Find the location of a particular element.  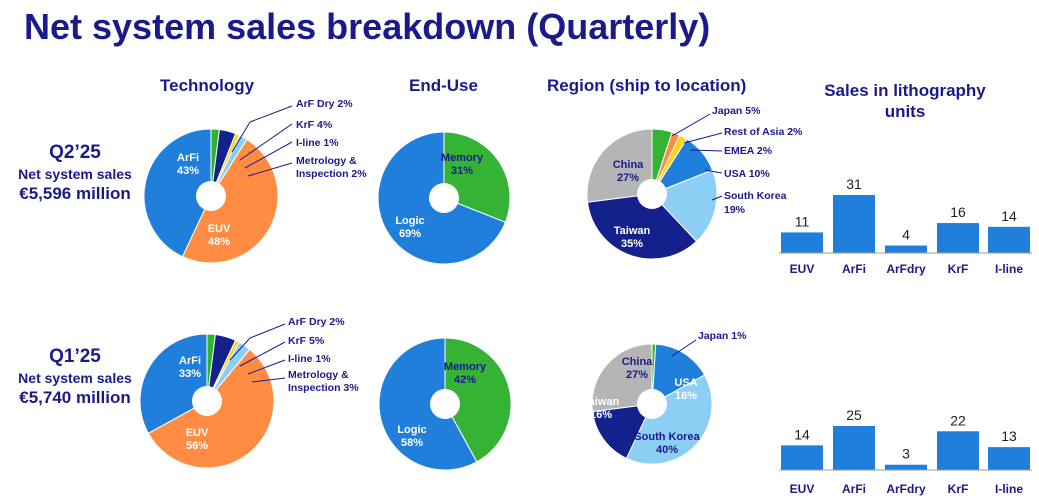

quarter-label: Q2’25 is located at coordinates (75, 152).